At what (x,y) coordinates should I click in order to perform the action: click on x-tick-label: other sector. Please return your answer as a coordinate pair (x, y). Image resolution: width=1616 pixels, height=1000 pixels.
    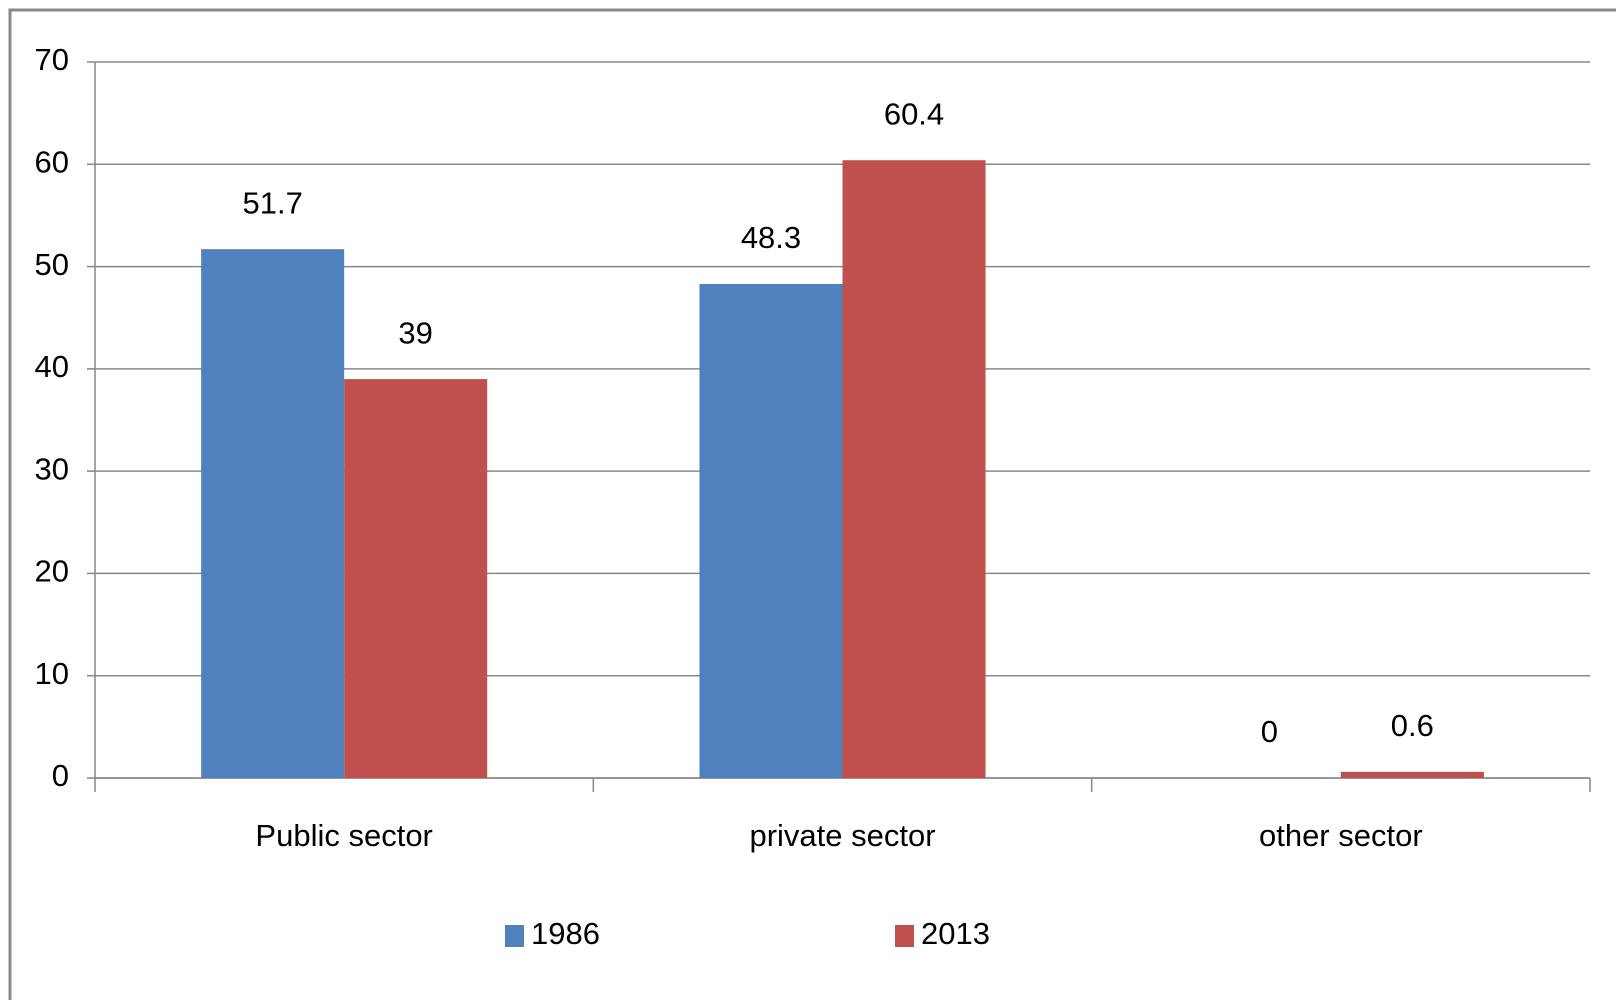
    Looking at the image, I should click on (1341, 835).